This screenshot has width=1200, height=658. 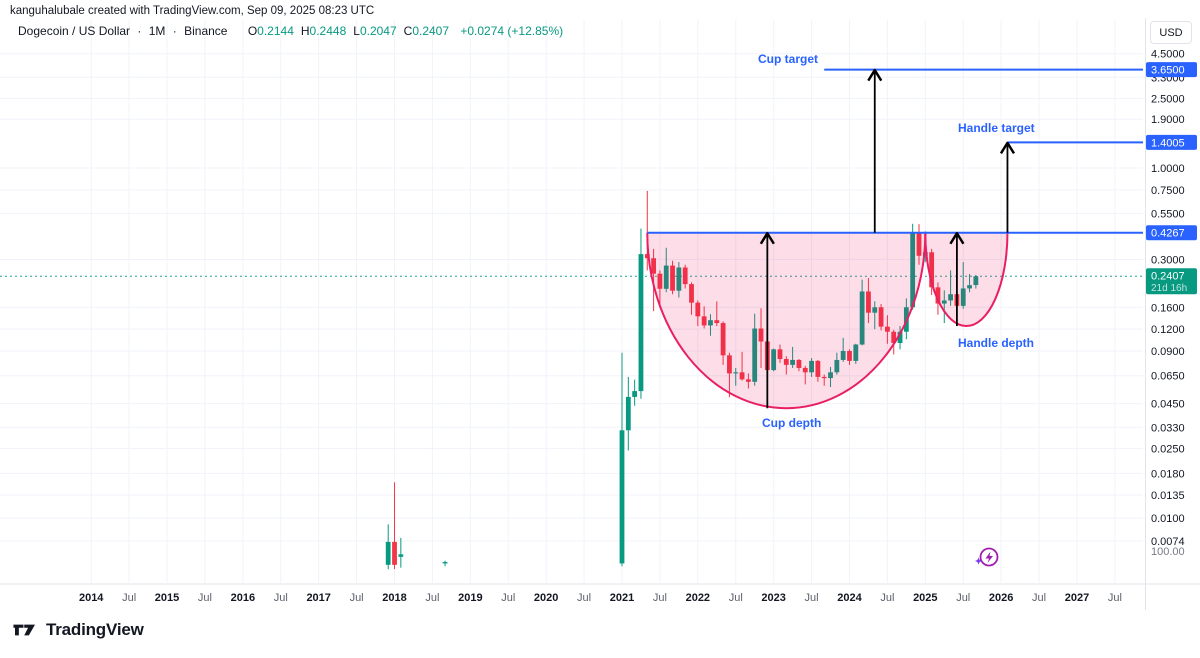 What do you see at coordinates (74, 31) in the screenshot?
I see `symbol-title: Dogecoin / US Dollar` at bounding box center [74, 31].